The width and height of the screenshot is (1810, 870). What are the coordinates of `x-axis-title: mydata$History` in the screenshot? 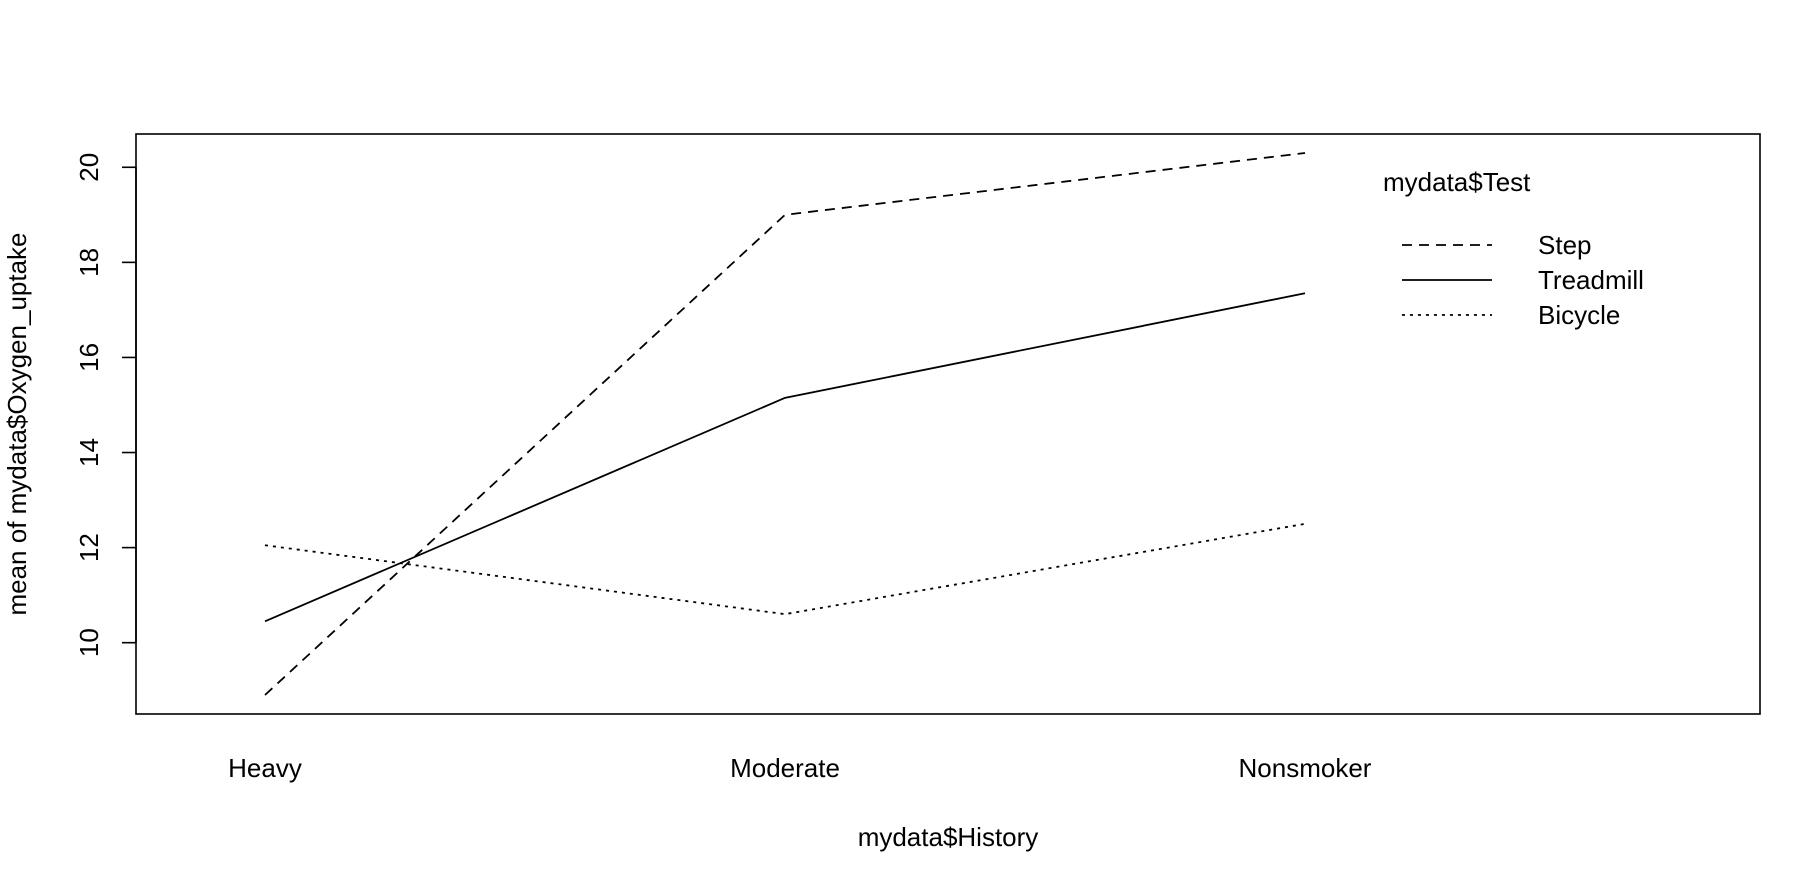 It's located at (948, 837).